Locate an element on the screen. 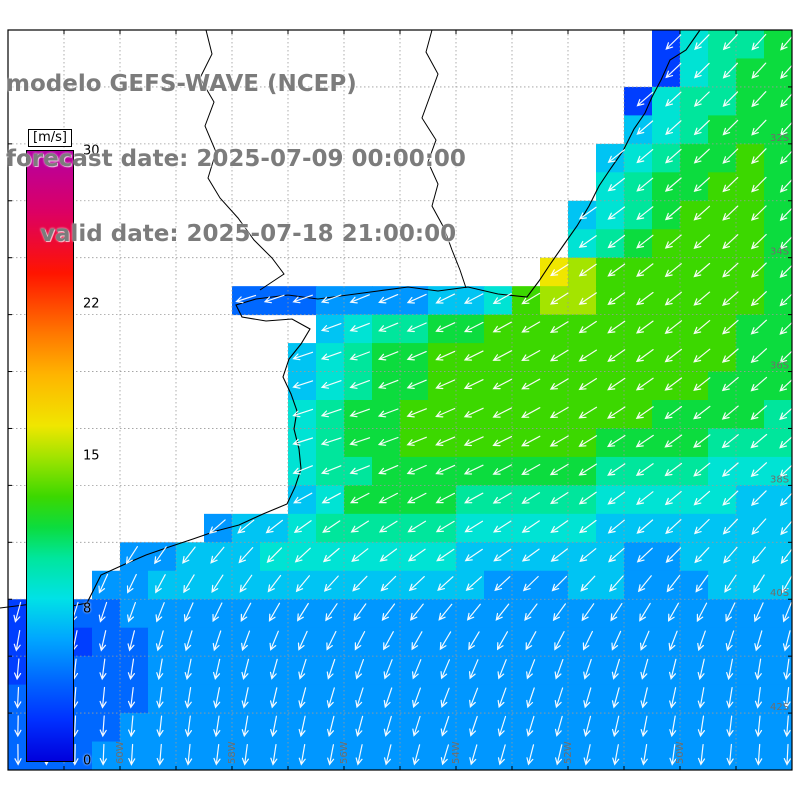 The image size is (800, 800). model-title: modelo GEFS-WAVE (NCEP) is located at coordinates (181, 84).